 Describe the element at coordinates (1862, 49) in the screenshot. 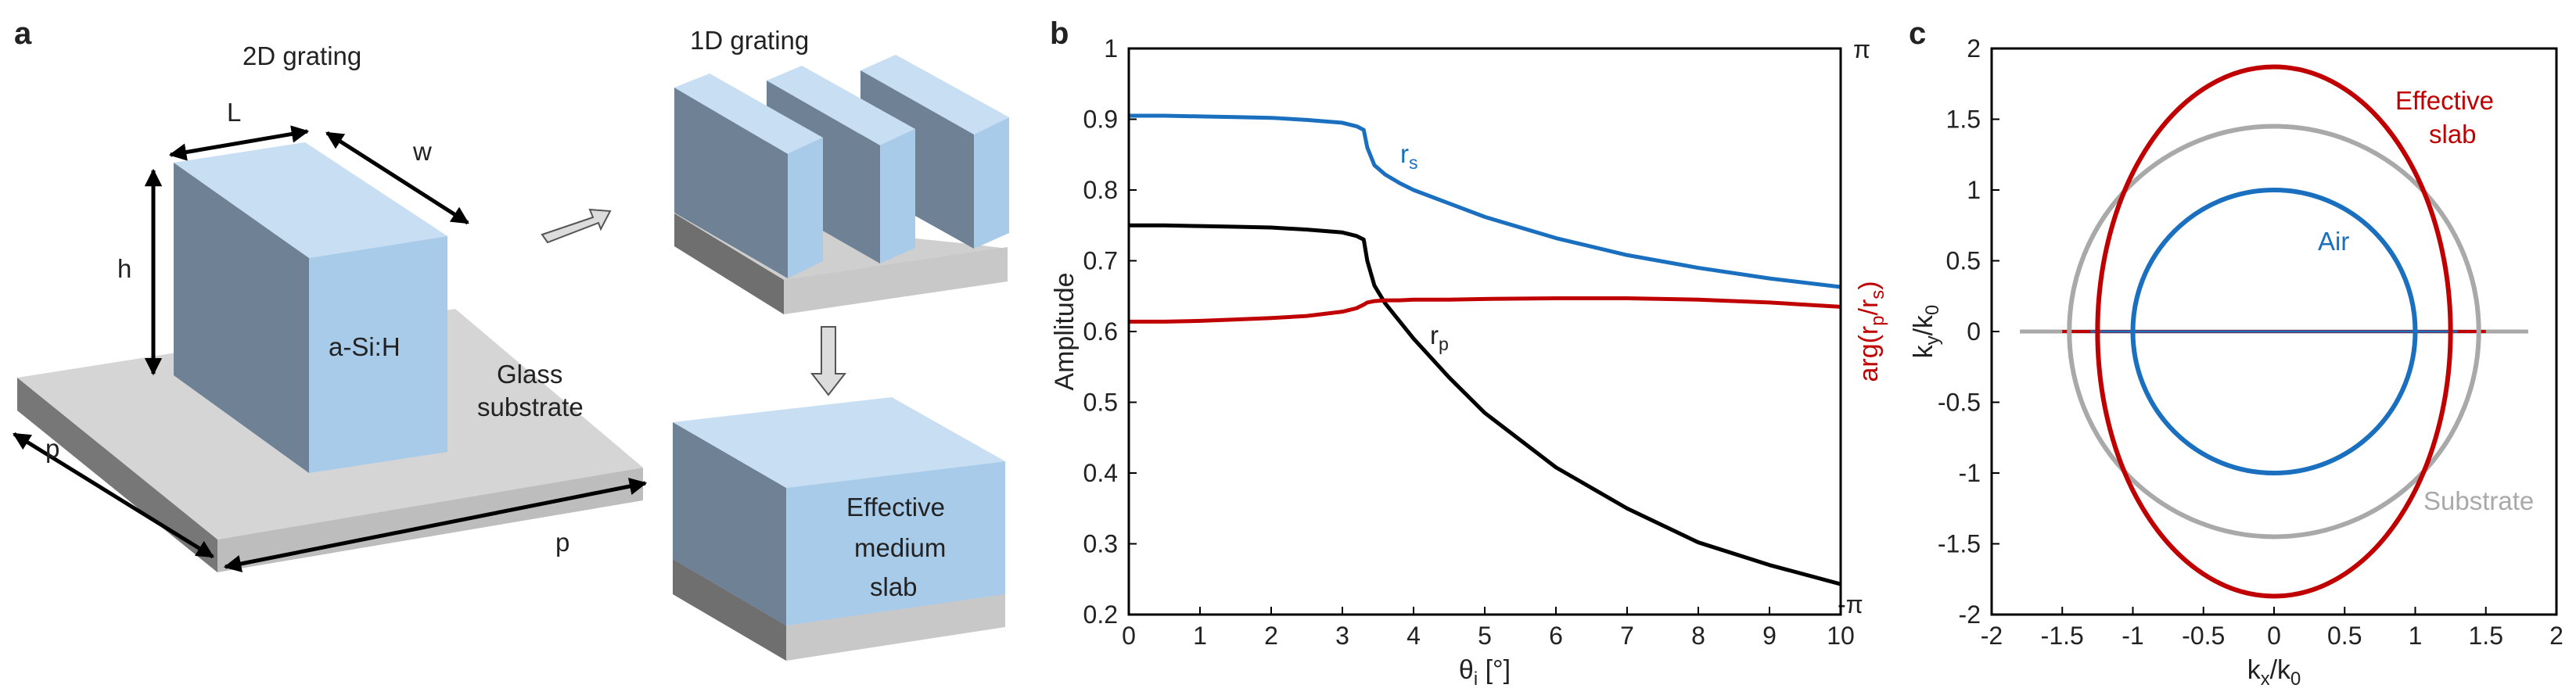

I see `b-right-tick-top: π` at that location.